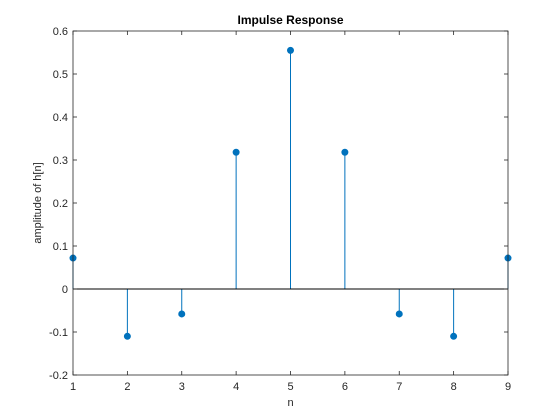 This screenshot has height=420, width=560. What do you see at coordinates (290, 403) in the screenshot?
I see `x-axis-label: n` at bounding box center [290, 403].